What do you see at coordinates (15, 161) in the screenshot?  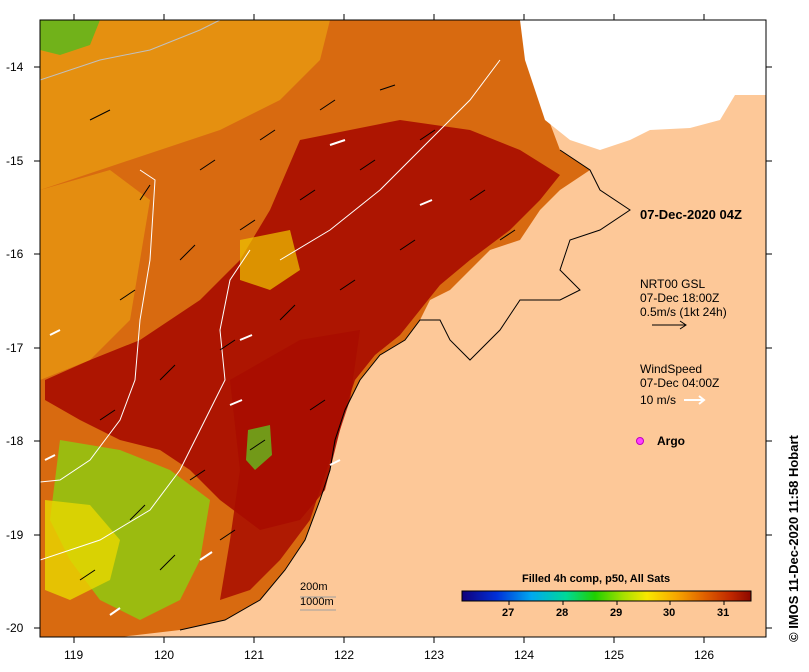 I see `lat-tick-label: -15` at bounding box center [15, 161].